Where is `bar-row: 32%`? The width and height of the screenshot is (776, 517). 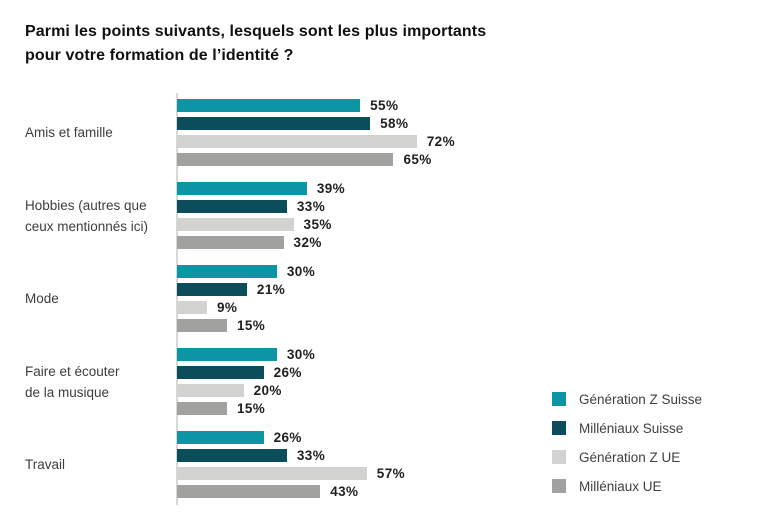
bar-row: 32% is located at coordinates (261, 242).